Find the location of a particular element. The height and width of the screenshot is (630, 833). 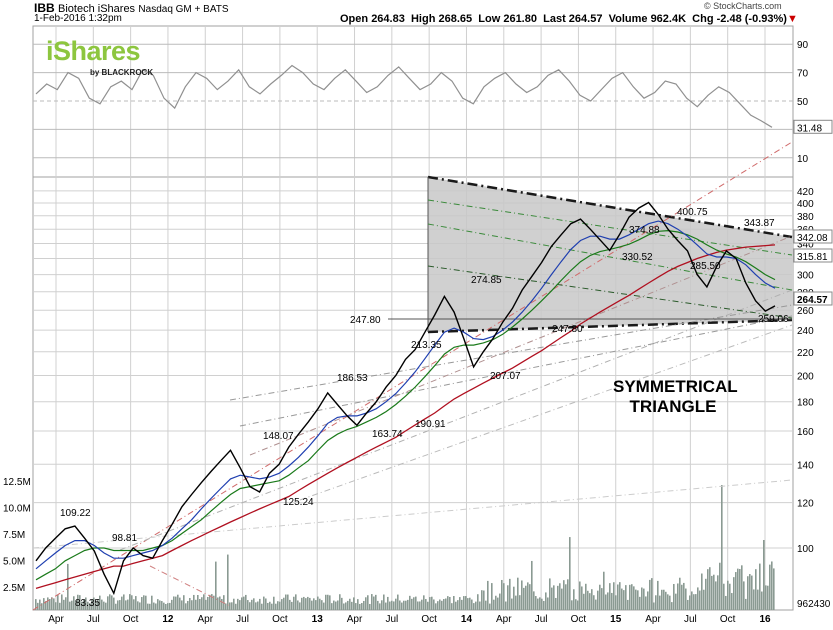

price-y-tick-label: 420 is located at coordinates (805, 192).